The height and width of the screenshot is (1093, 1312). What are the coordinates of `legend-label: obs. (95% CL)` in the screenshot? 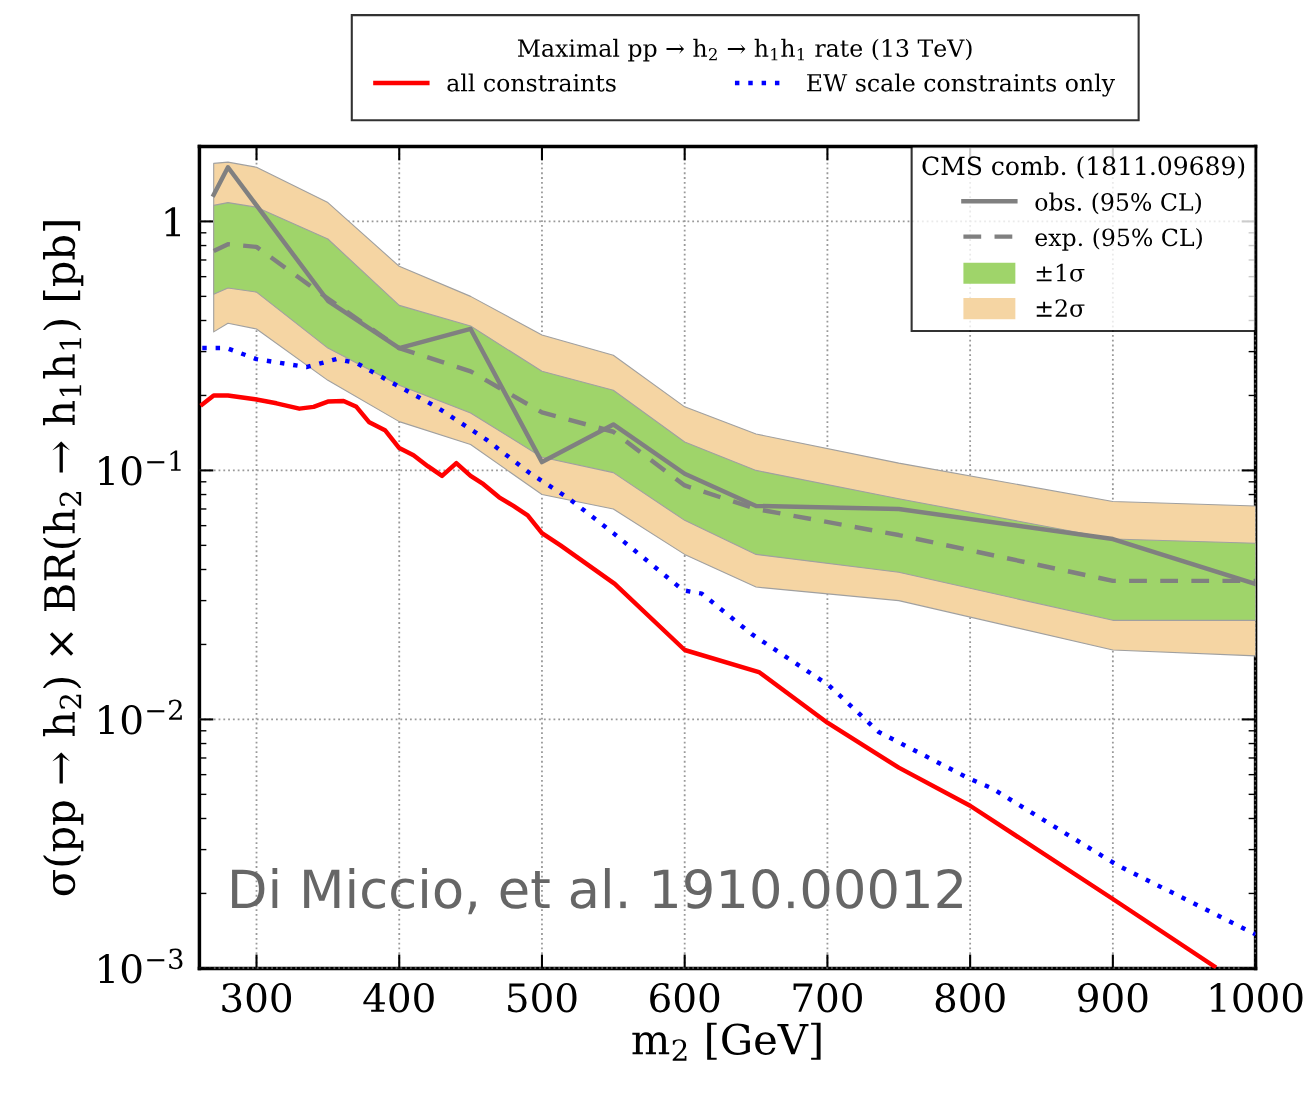 It's located at (1118, 203).